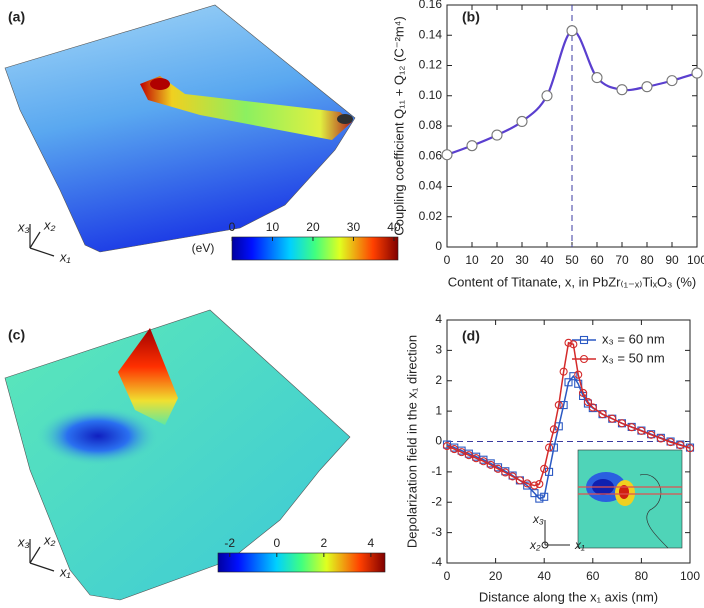 This screenshot has width=704, height=608. I want to click on panel-label: (a), so click(16, 17).